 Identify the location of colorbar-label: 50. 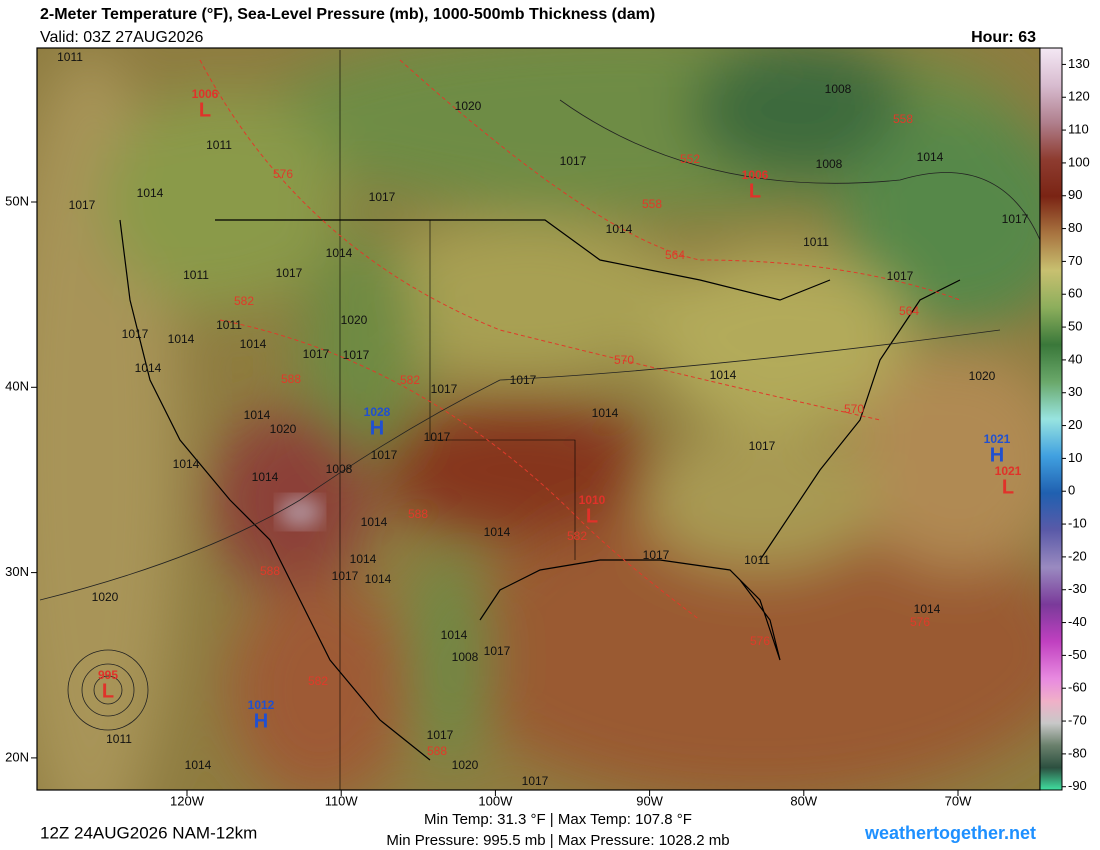
(1075, 326).